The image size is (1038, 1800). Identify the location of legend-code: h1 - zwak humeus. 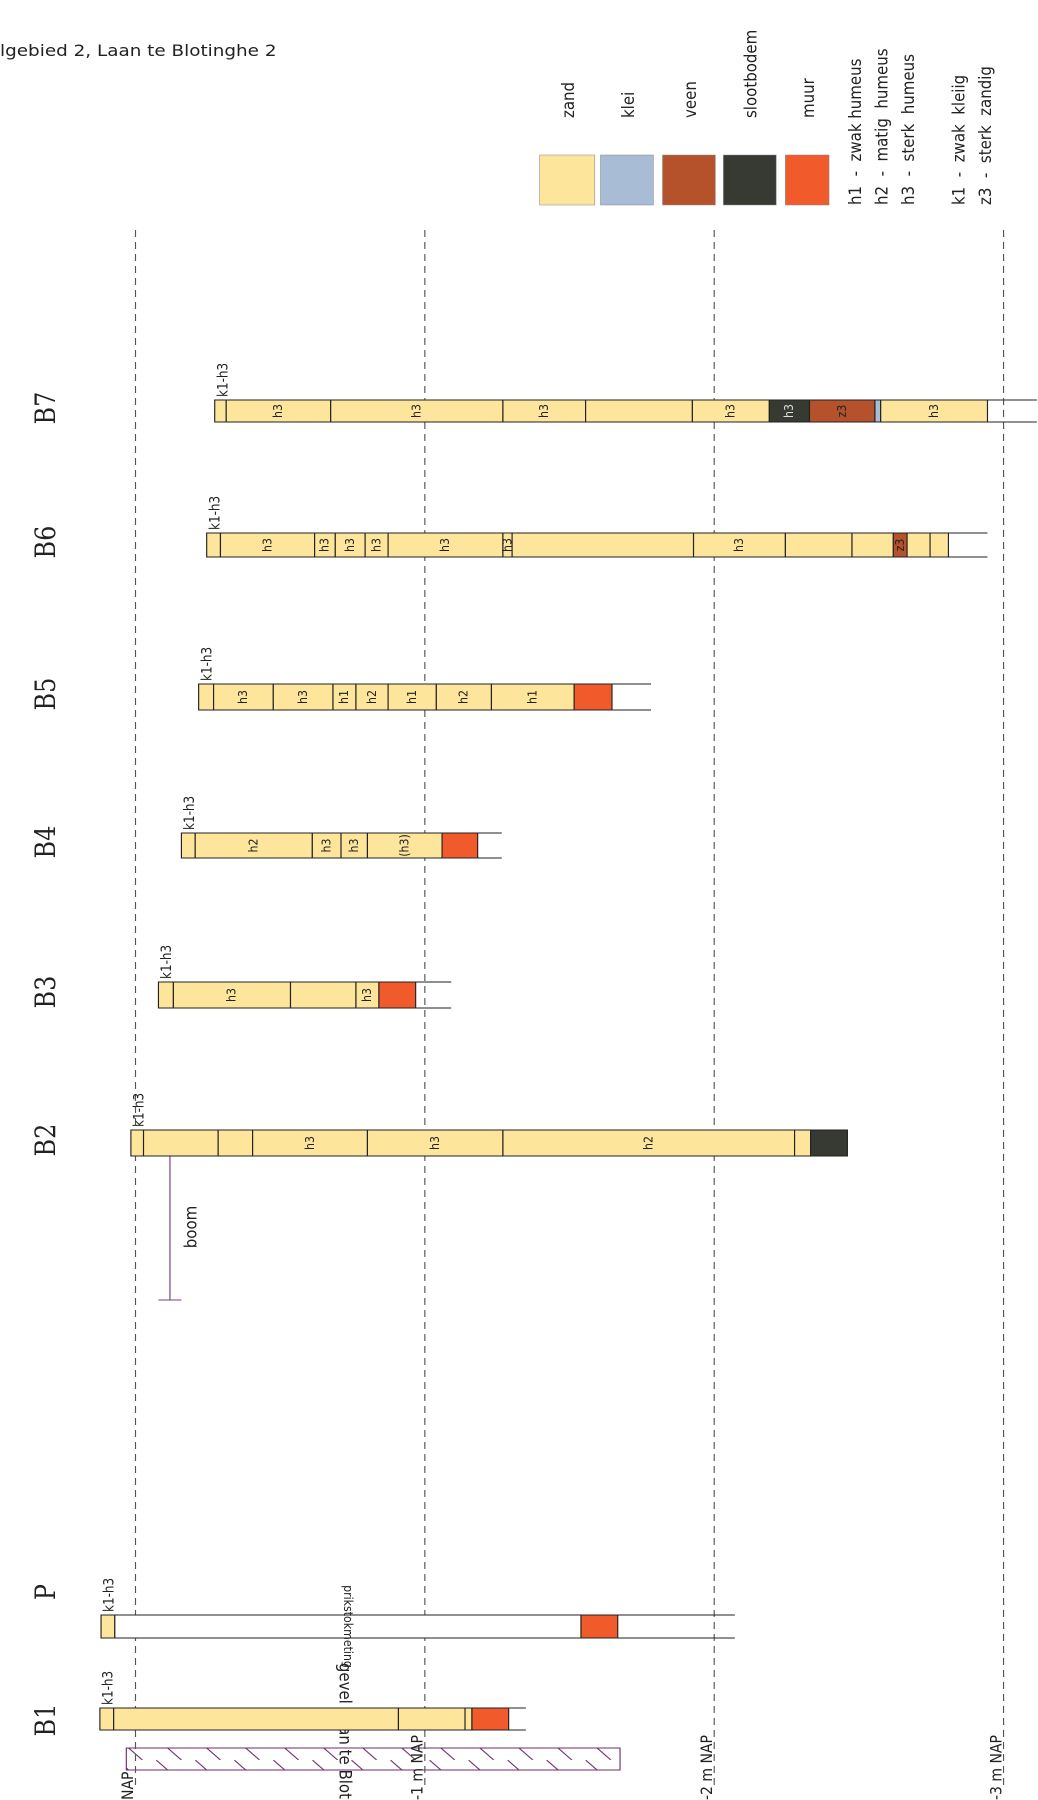
(855, 132).